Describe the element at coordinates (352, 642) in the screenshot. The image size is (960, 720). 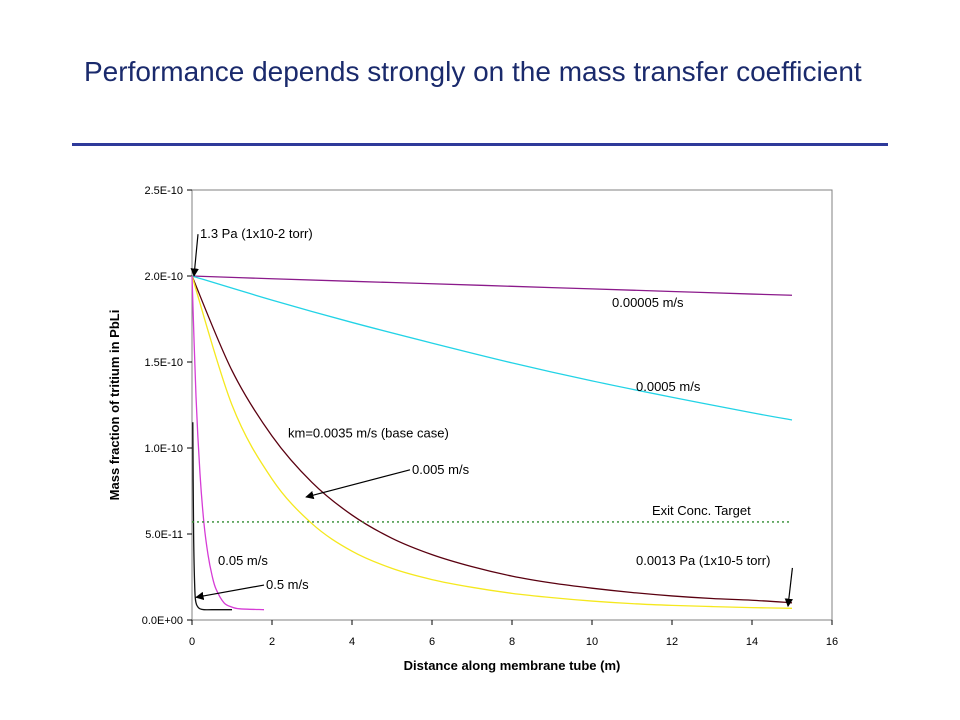
I see `x-tick-label: 4` at that location.